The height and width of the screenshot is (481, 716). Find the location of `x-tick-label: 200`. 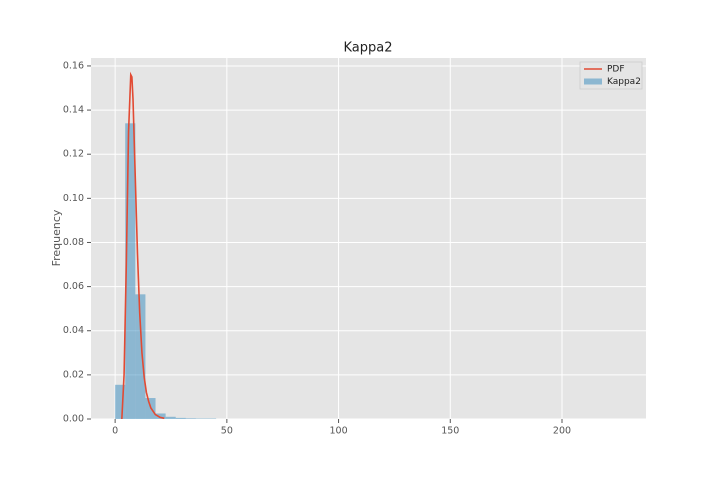

x-tick-label: 200 is located at coordinates (562, 431).